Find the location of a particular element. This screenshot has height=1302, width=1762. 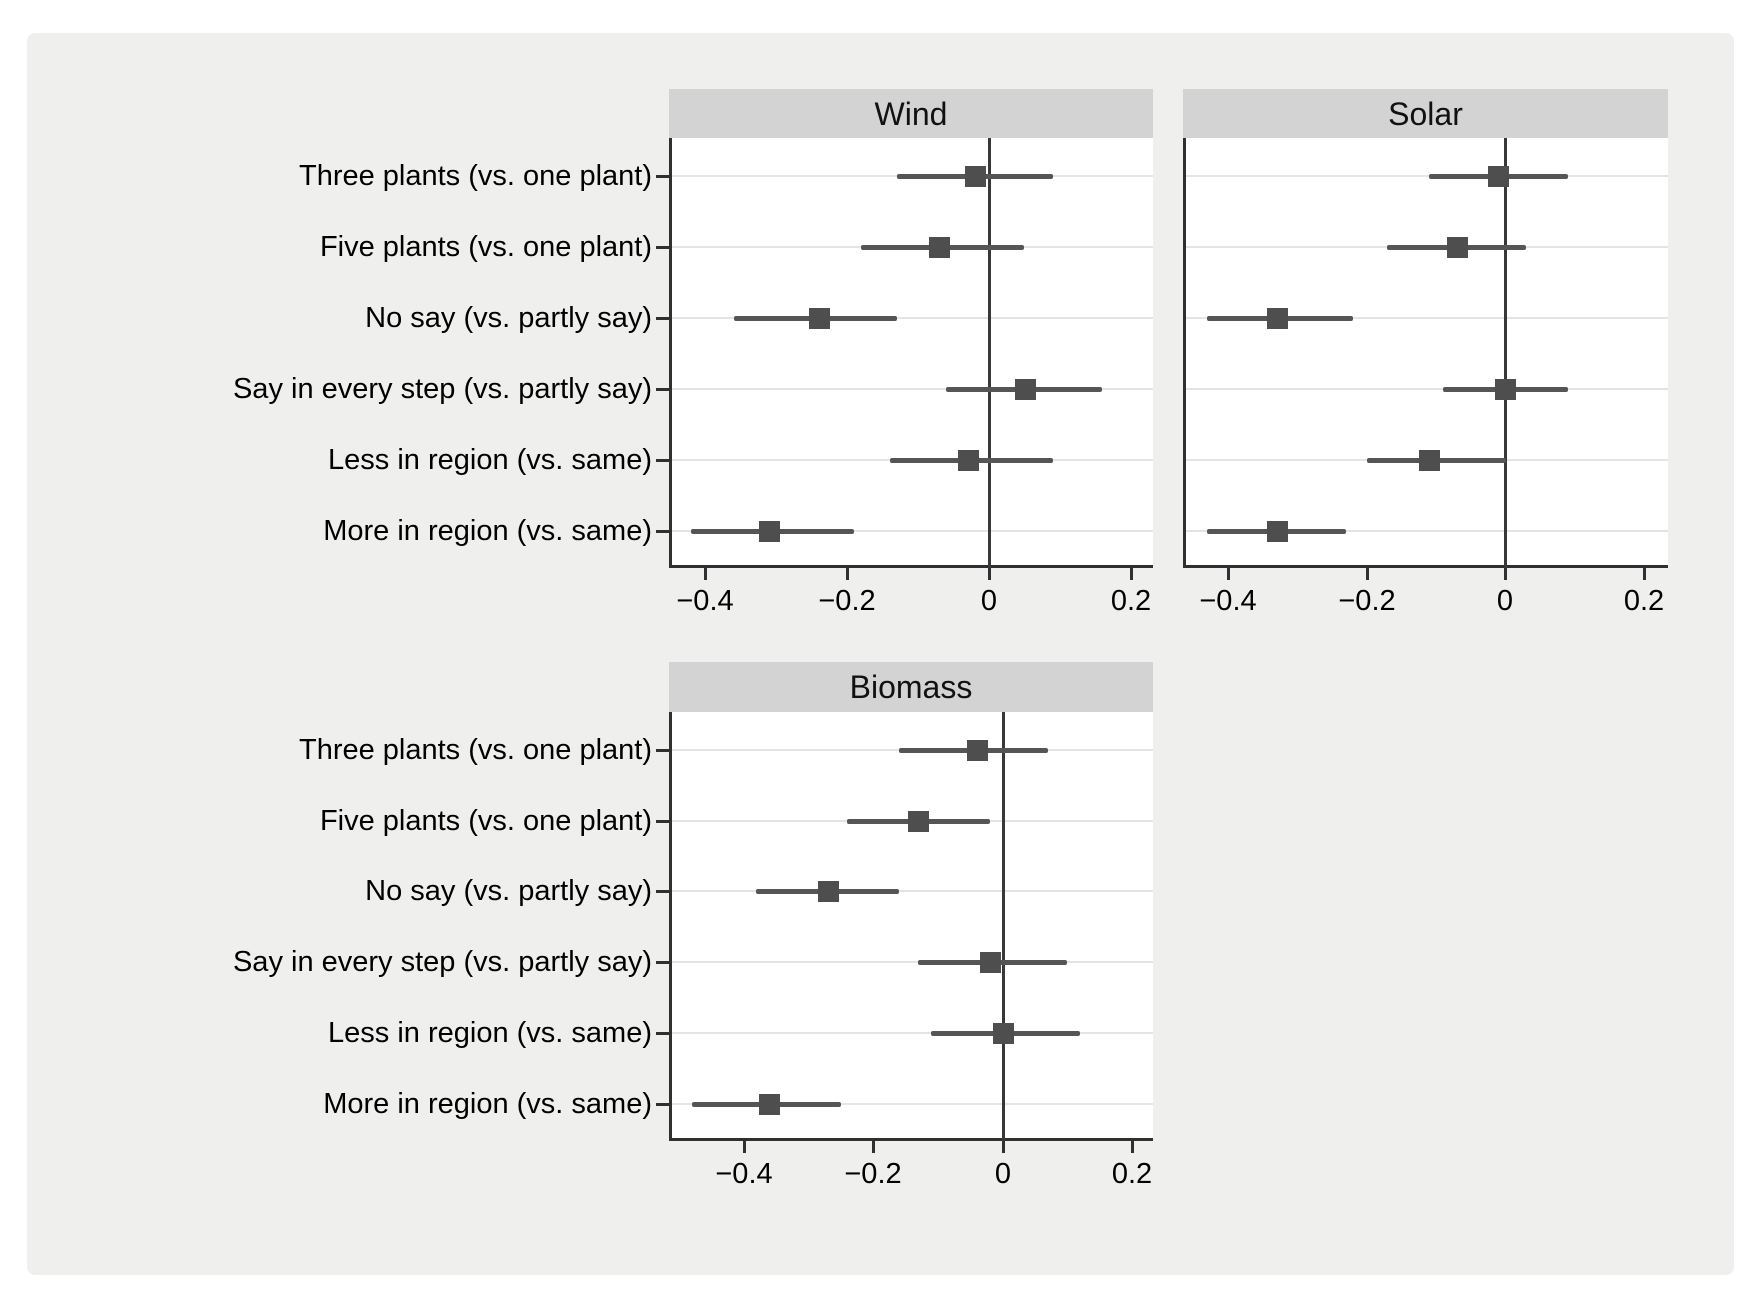

panel-header-solar: Solar is located at coordinates (1425, 113).